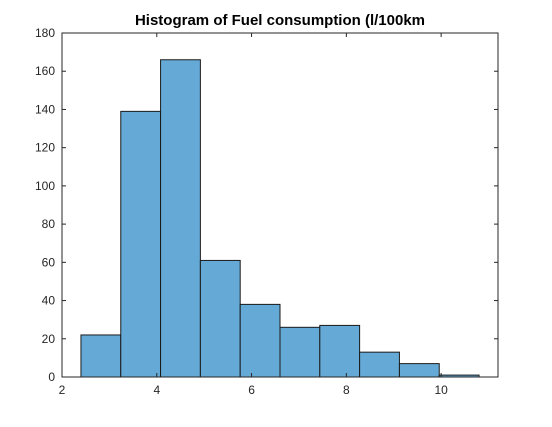 This screenshot has height=427, width=552. Describe the element at coordinates (45, 148) in the screenshot. I see `y-tick-label: 120` at that location.